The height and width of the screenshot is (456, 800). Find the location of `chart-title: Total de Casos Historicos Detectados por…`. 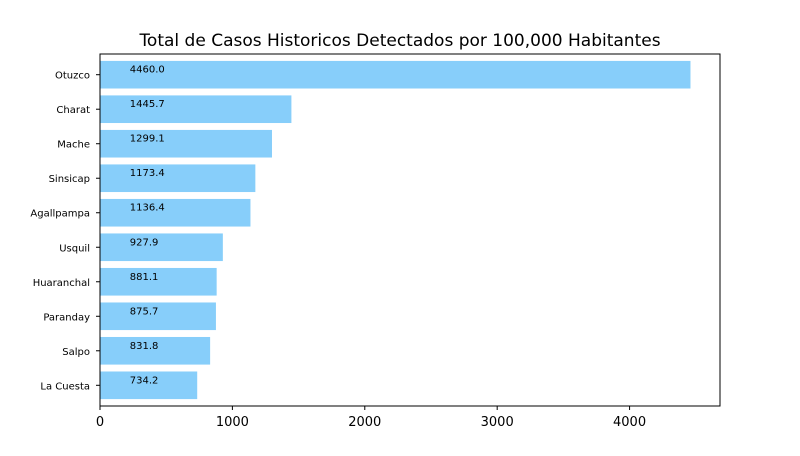

chart-title: Total de Casos Historicos Detectados por… is located at coordinates (399, 41).